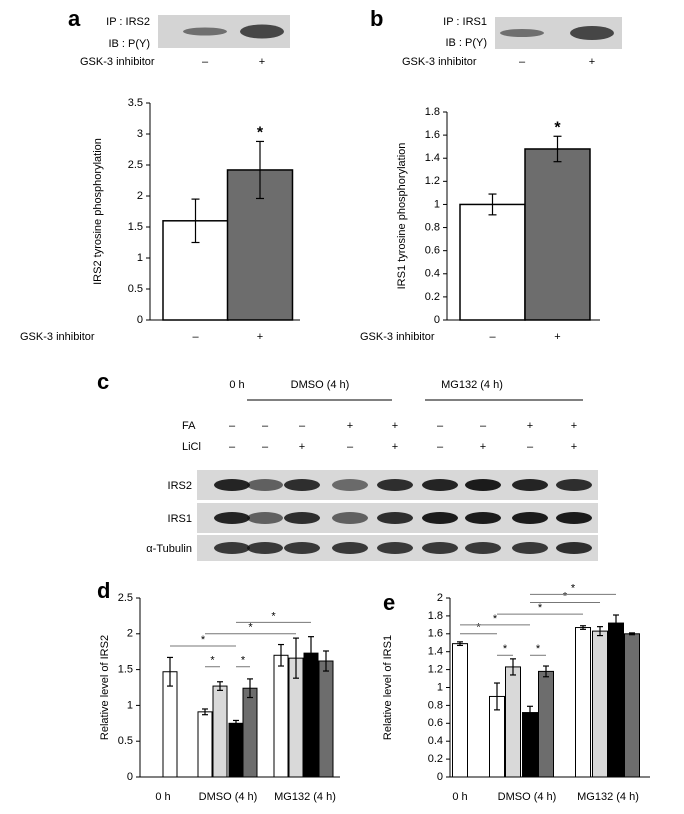 This screenshot has height=814, width=684. I want to click on y-tick-label: 3.5, so click(135, 103).